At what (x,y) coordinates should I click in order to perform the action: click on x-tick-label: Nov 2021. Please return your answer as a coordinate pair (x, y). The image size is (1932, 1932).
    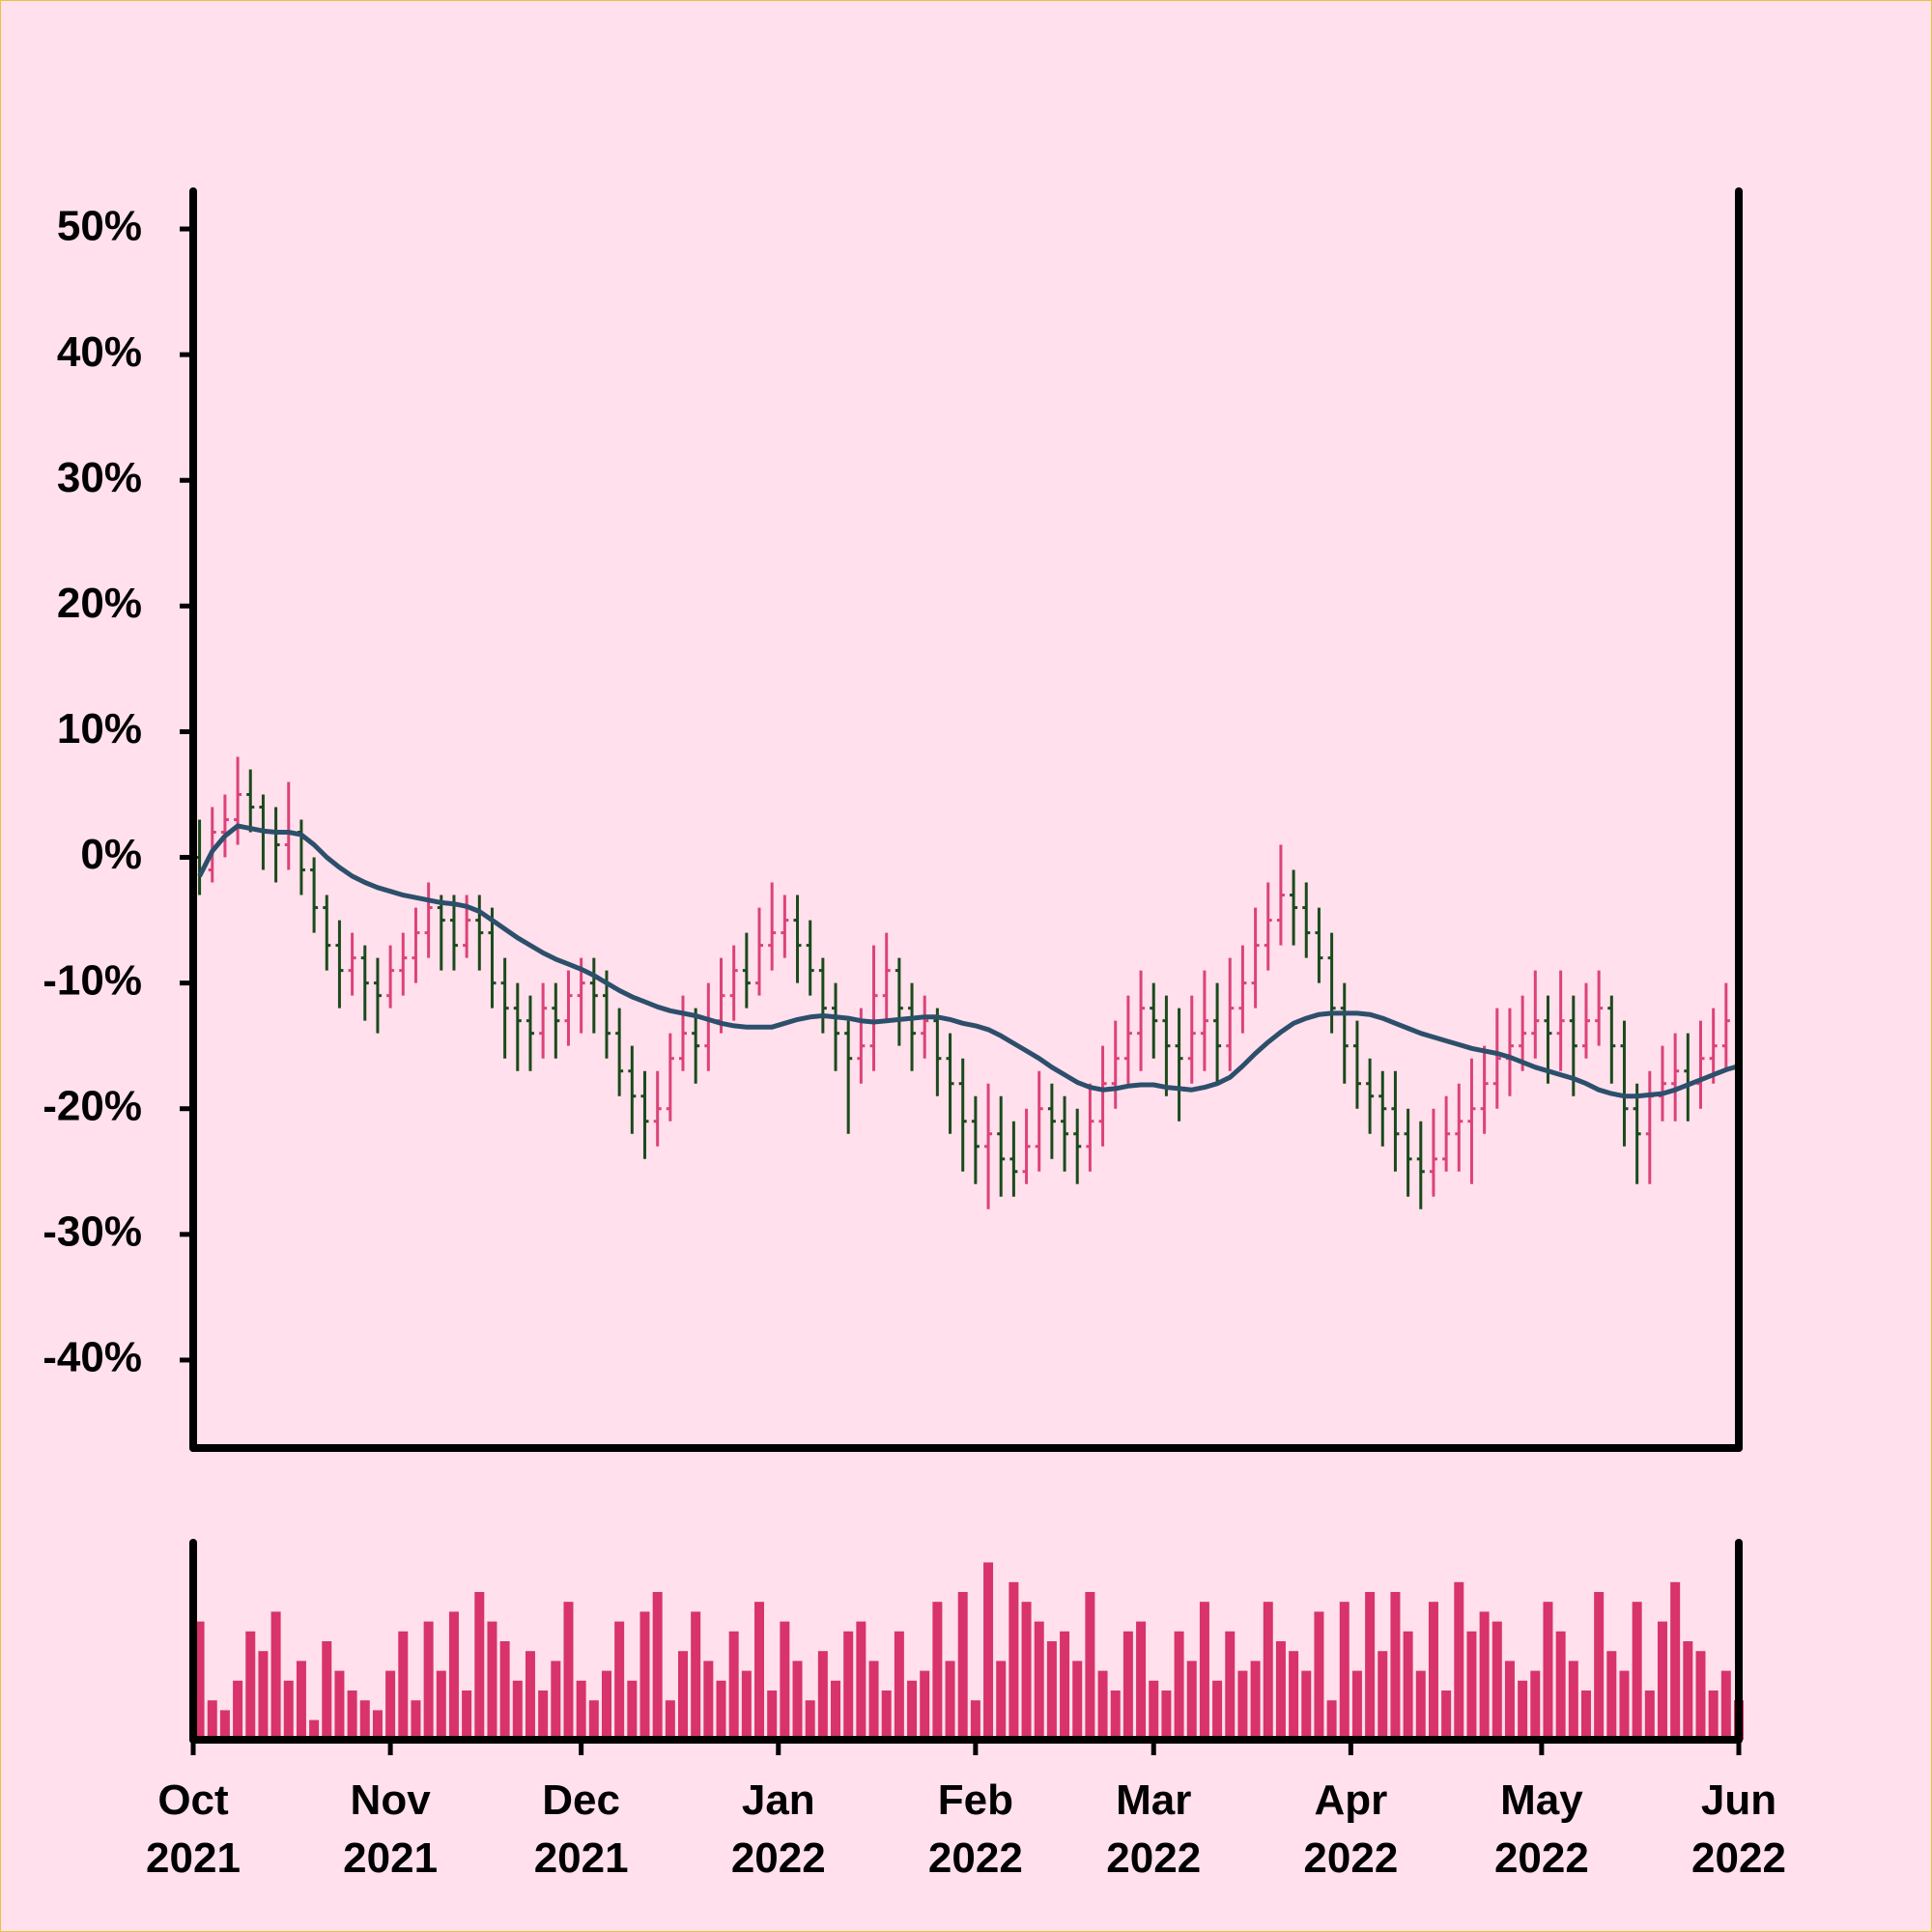
    Looking at the image, I should click on (390, 1829).